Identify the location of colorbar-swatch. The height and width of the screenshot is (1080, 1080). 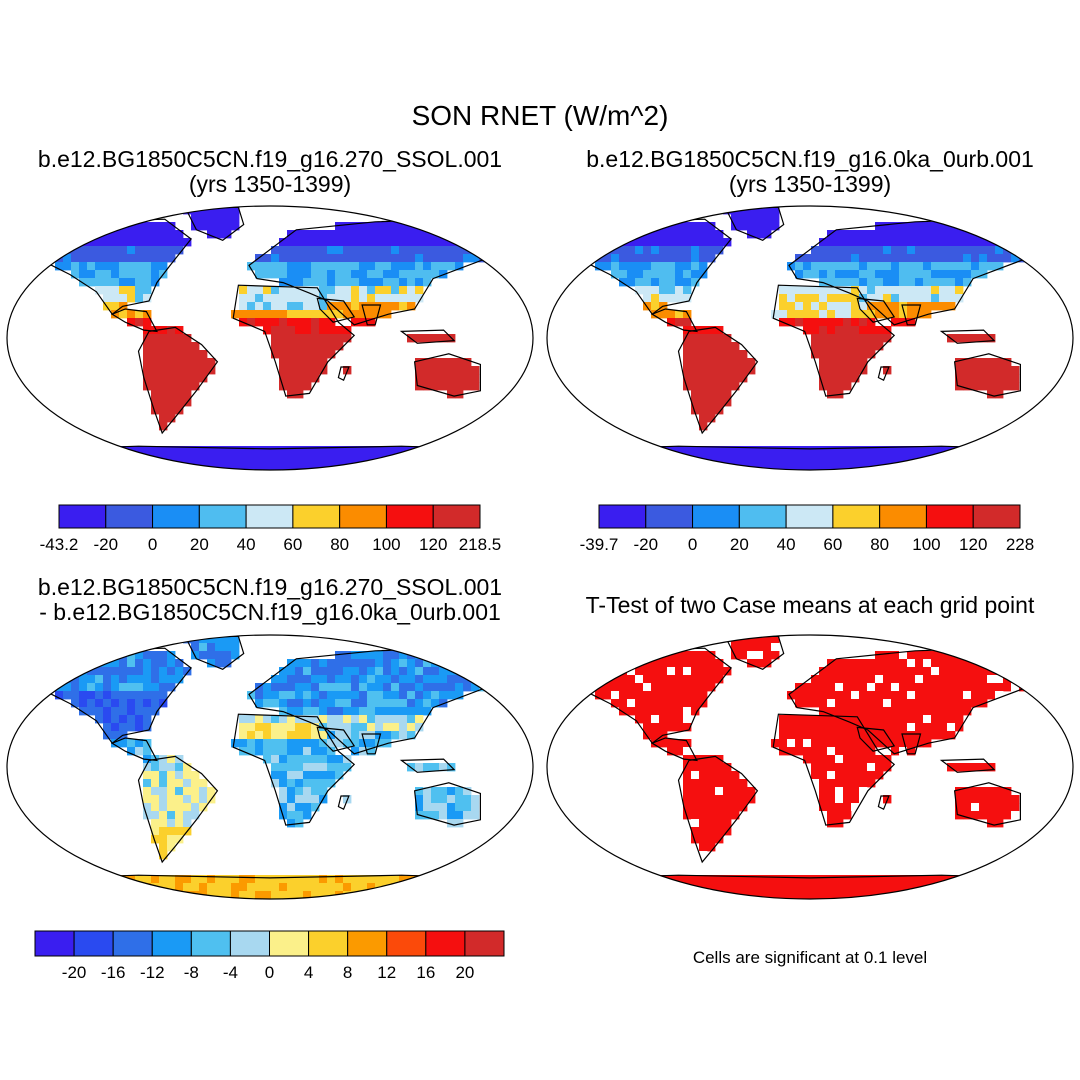
(716, 516).